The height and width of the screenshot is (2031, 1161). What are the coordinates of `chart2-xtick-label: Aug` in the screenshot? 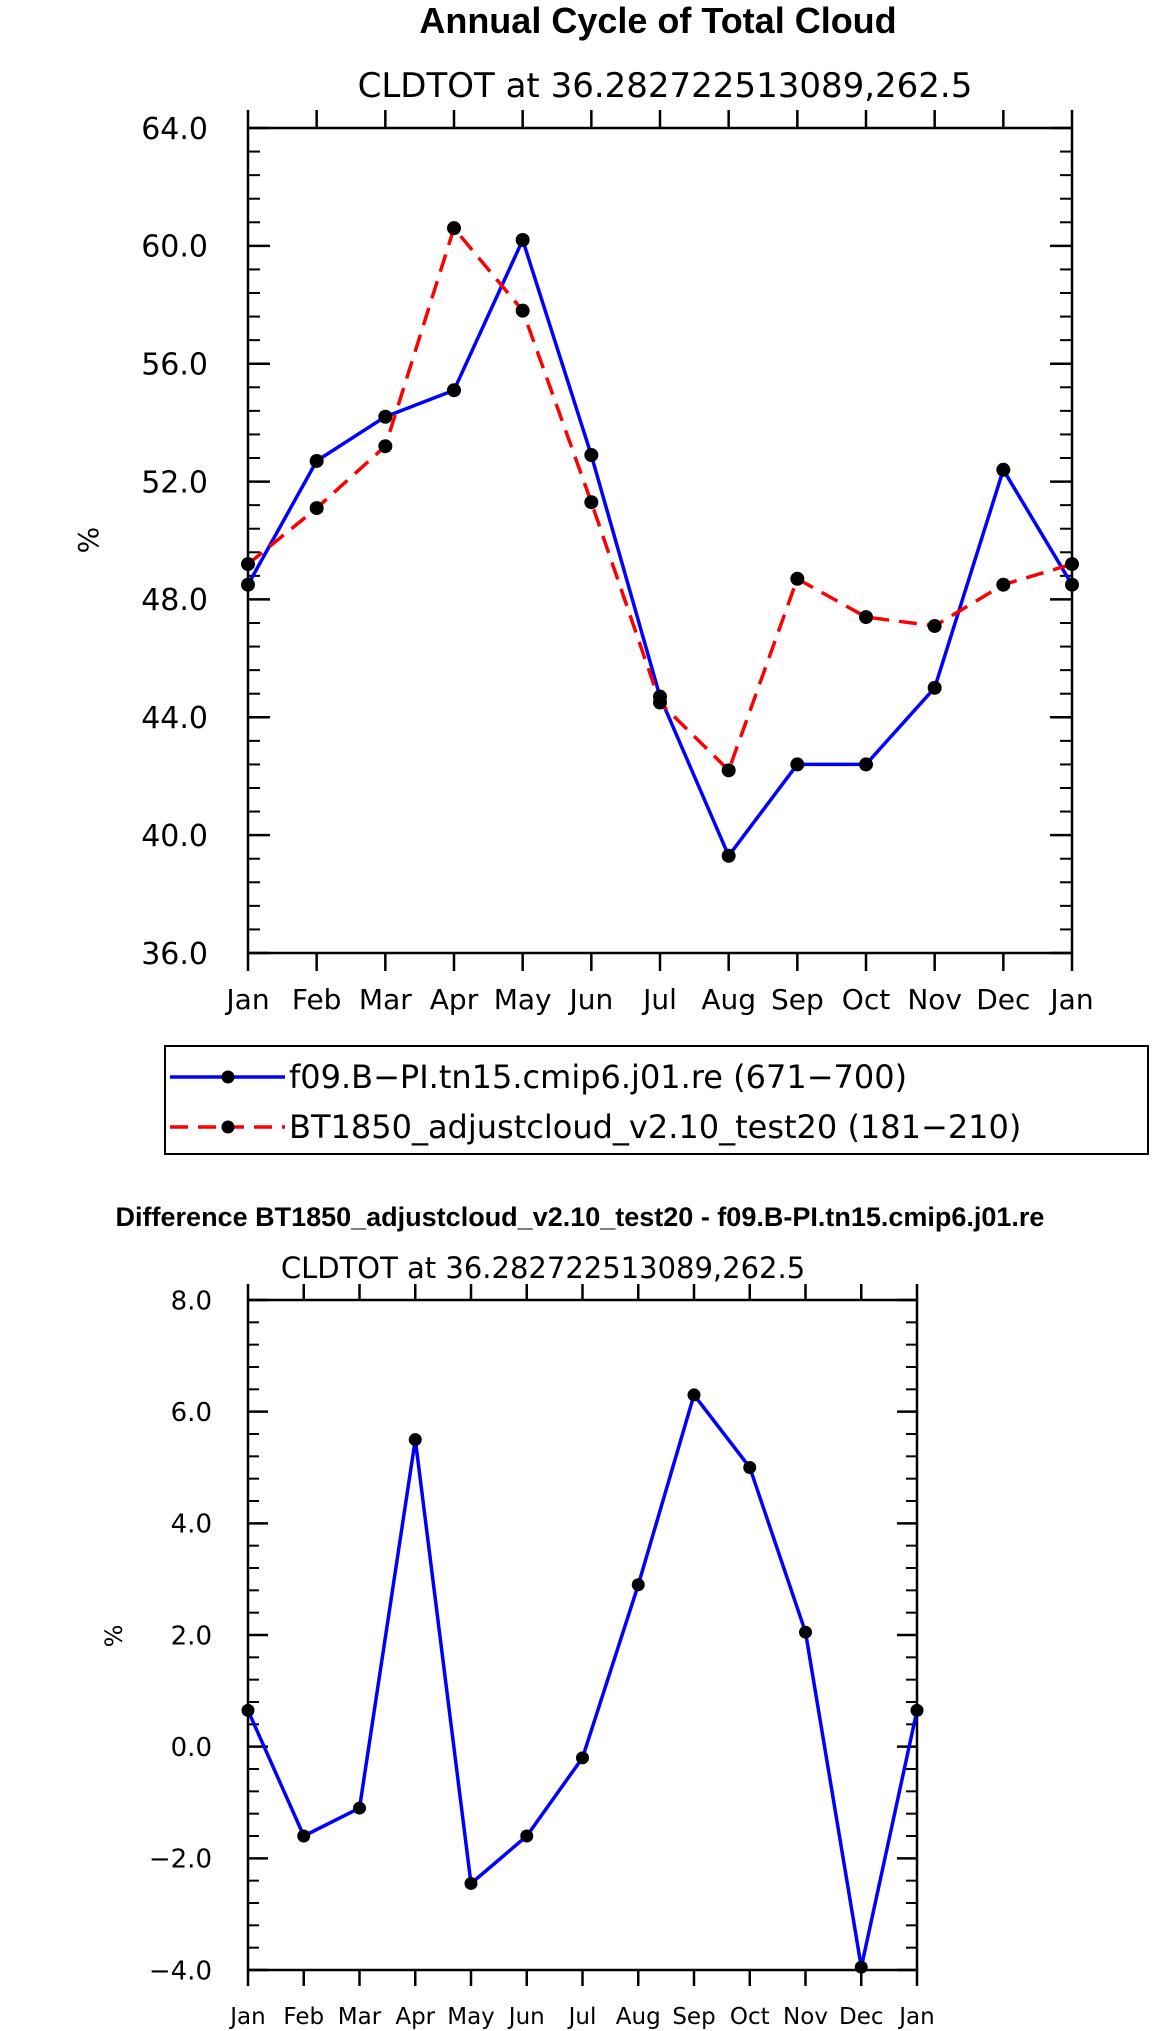 It's located at (638, 2017).